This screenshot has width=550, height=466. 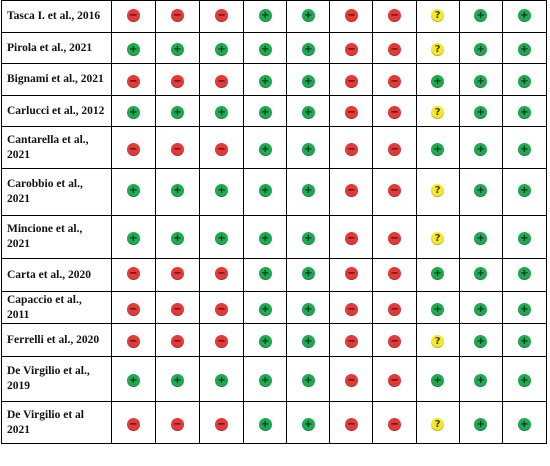 What do you see at coordinates (56, 307) in the screenshot?
I see `study-name-cell: Capaccio et al., 2011` at bounding box center [56, 307].